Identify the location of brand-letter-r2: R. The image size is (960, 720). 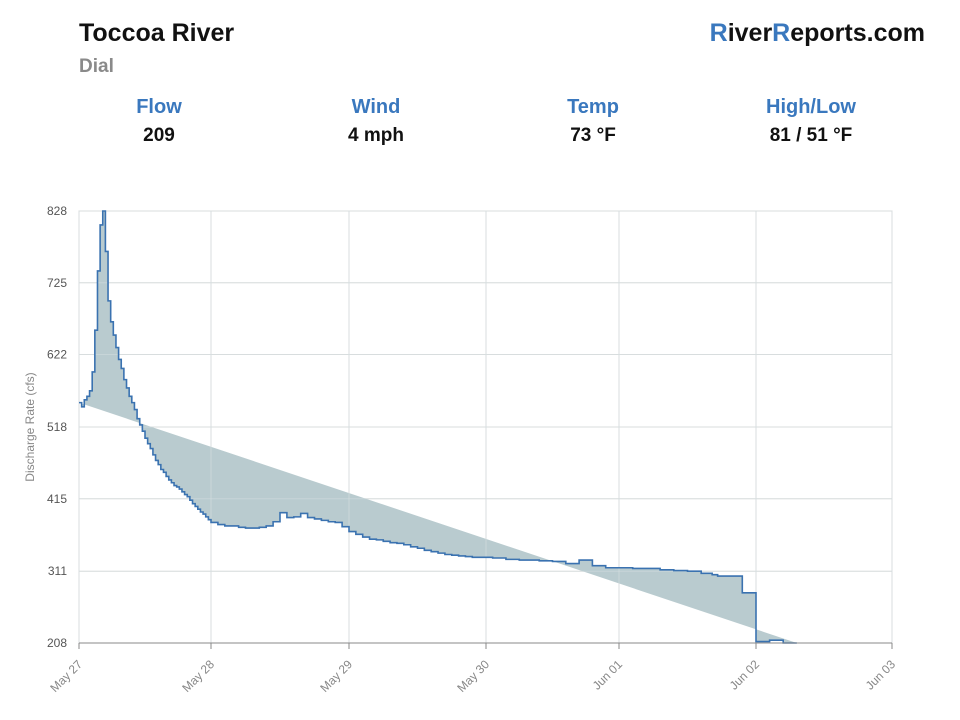
(781, 33).